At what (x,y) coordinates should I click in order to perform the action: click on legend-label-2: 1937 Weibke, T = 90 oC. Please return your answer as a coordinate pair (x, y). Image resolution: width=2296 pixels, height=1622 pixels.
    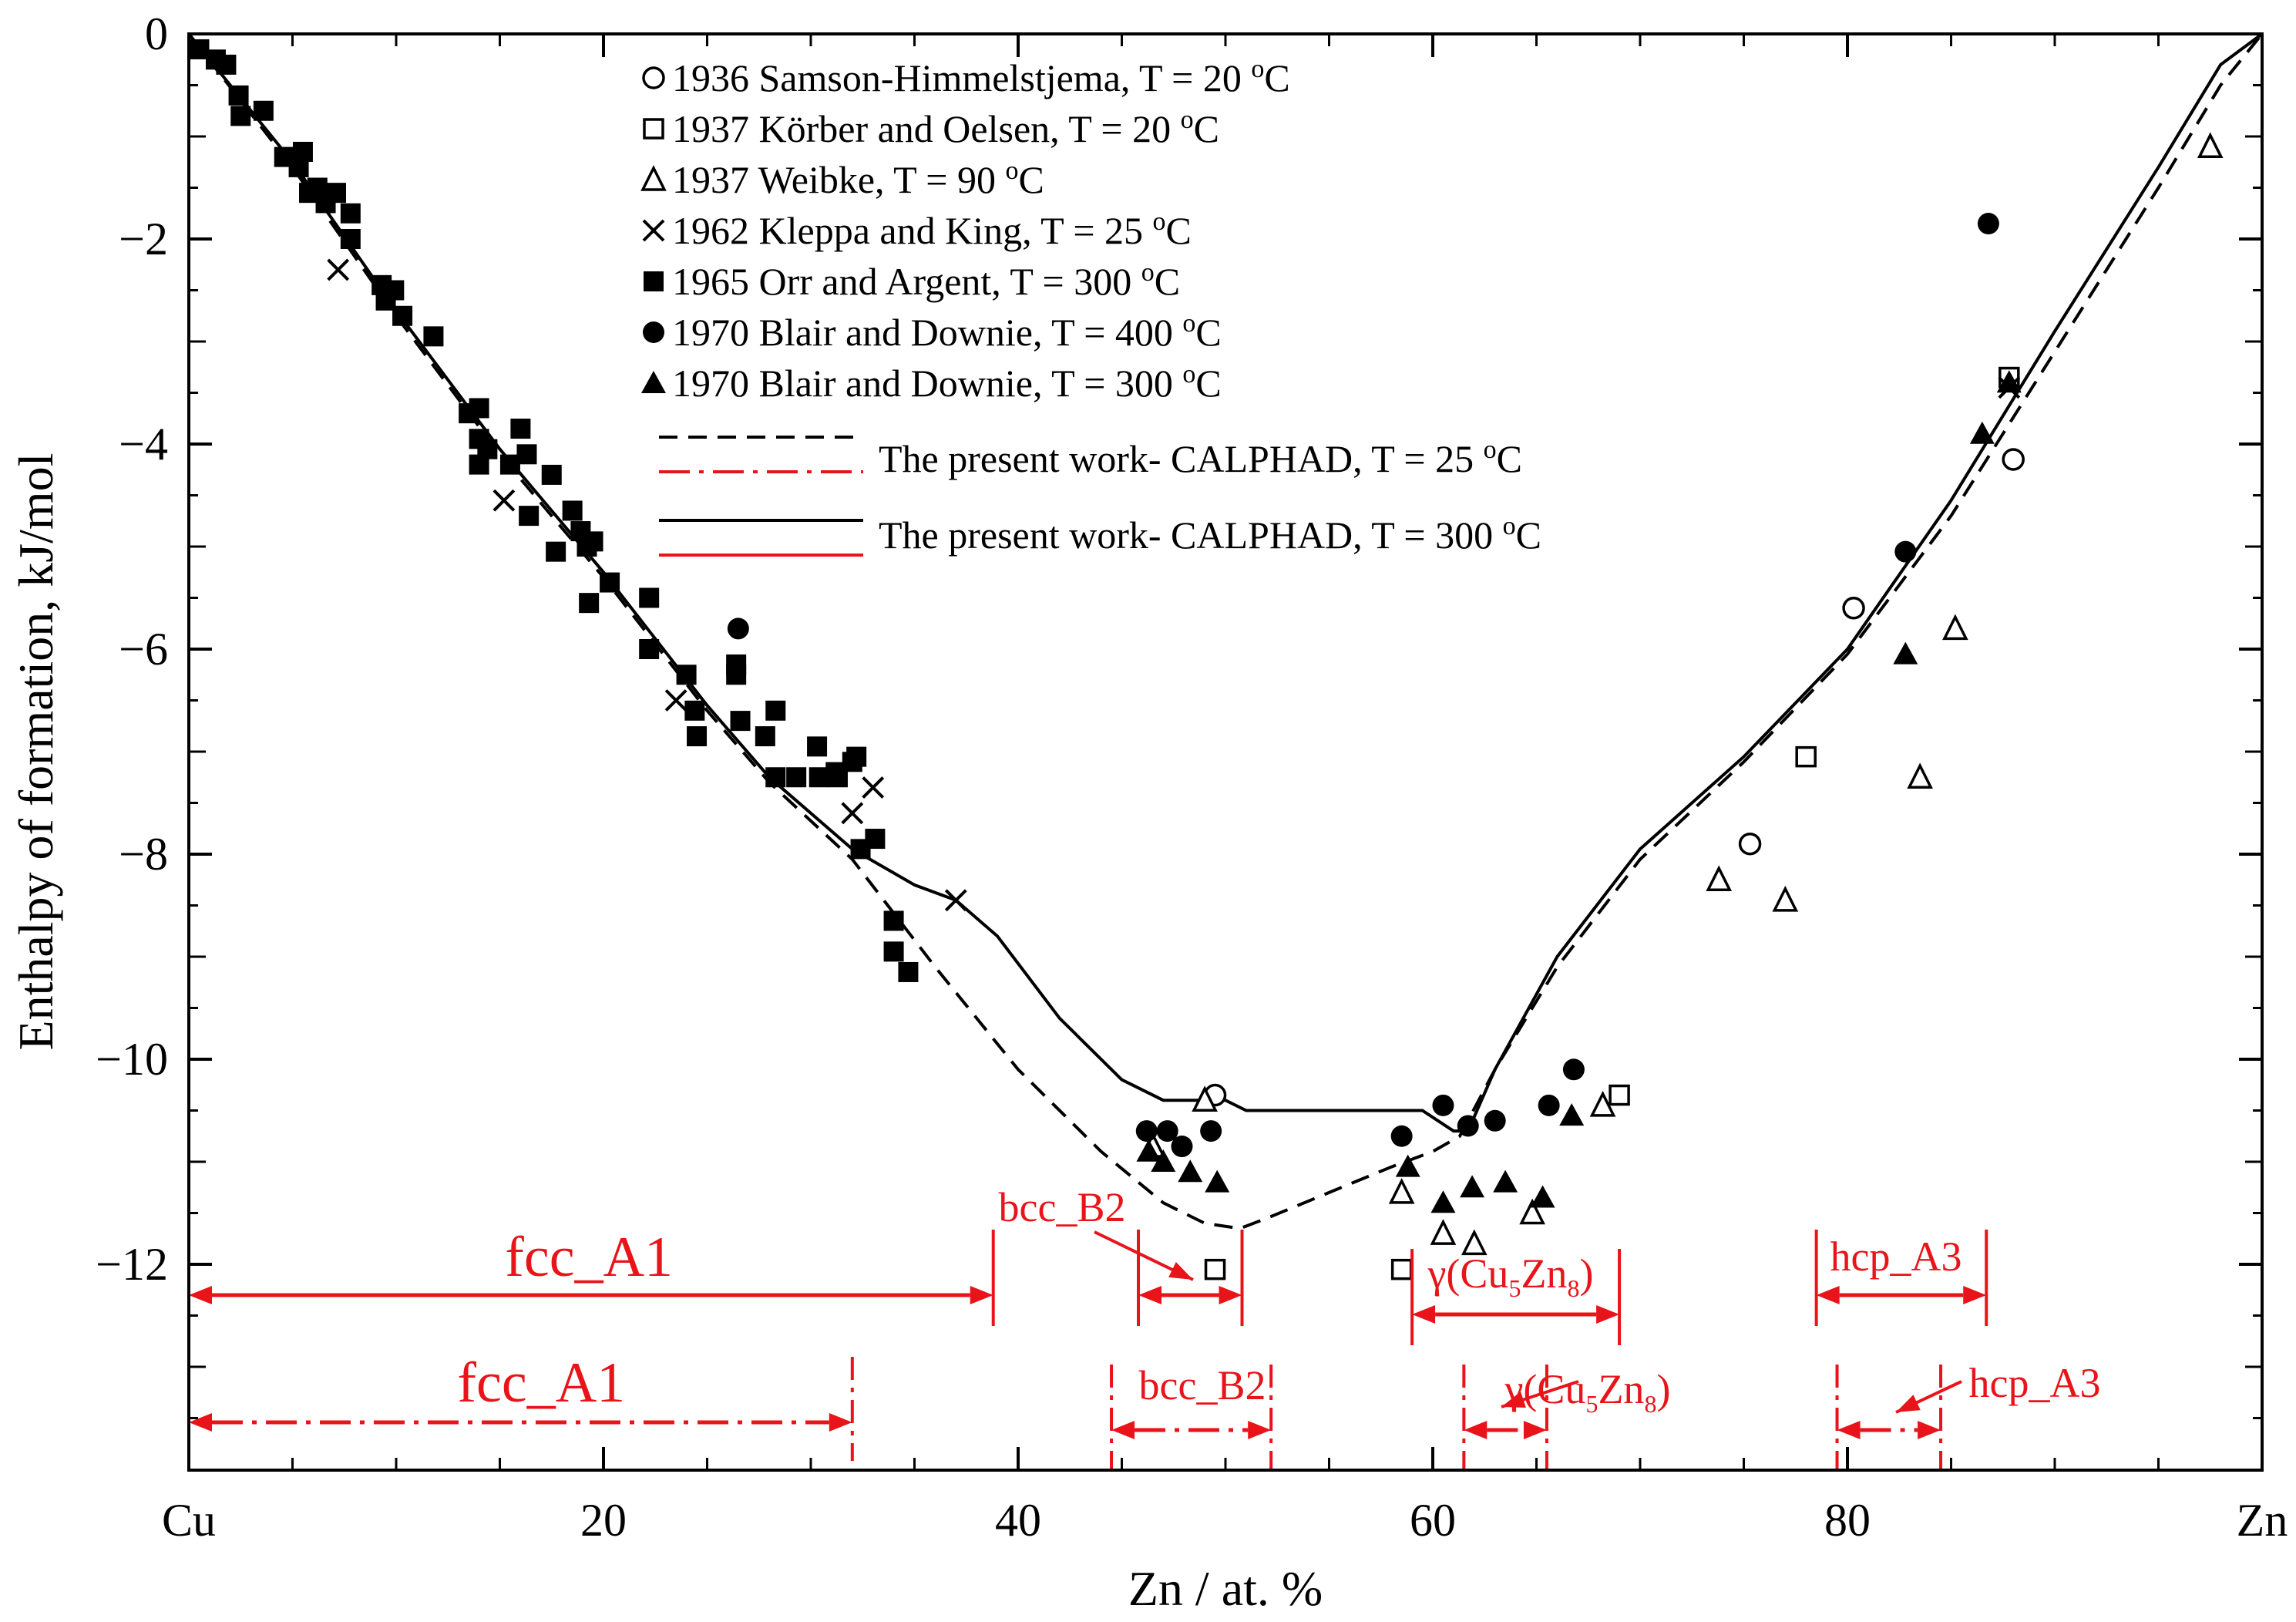
    Looking at the image, I should click on (858, 178).